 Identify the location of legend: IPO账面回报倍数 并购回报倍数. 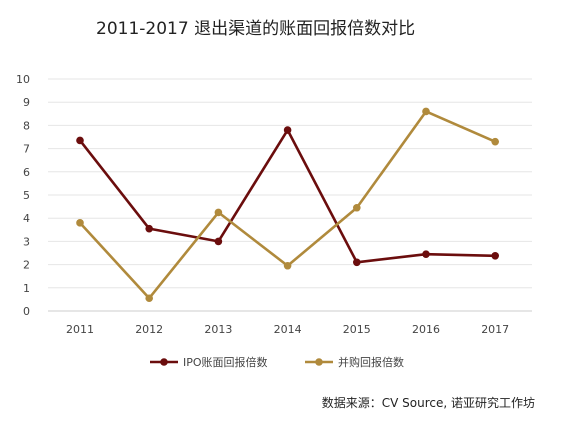
(277, 362).